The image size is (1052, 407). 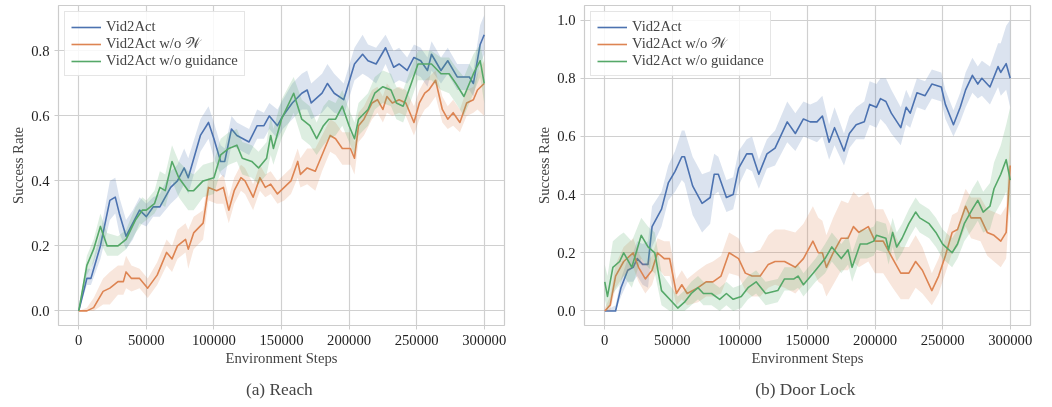 I want to click on text: (b) Door Lock, so click(x=805, y=389).